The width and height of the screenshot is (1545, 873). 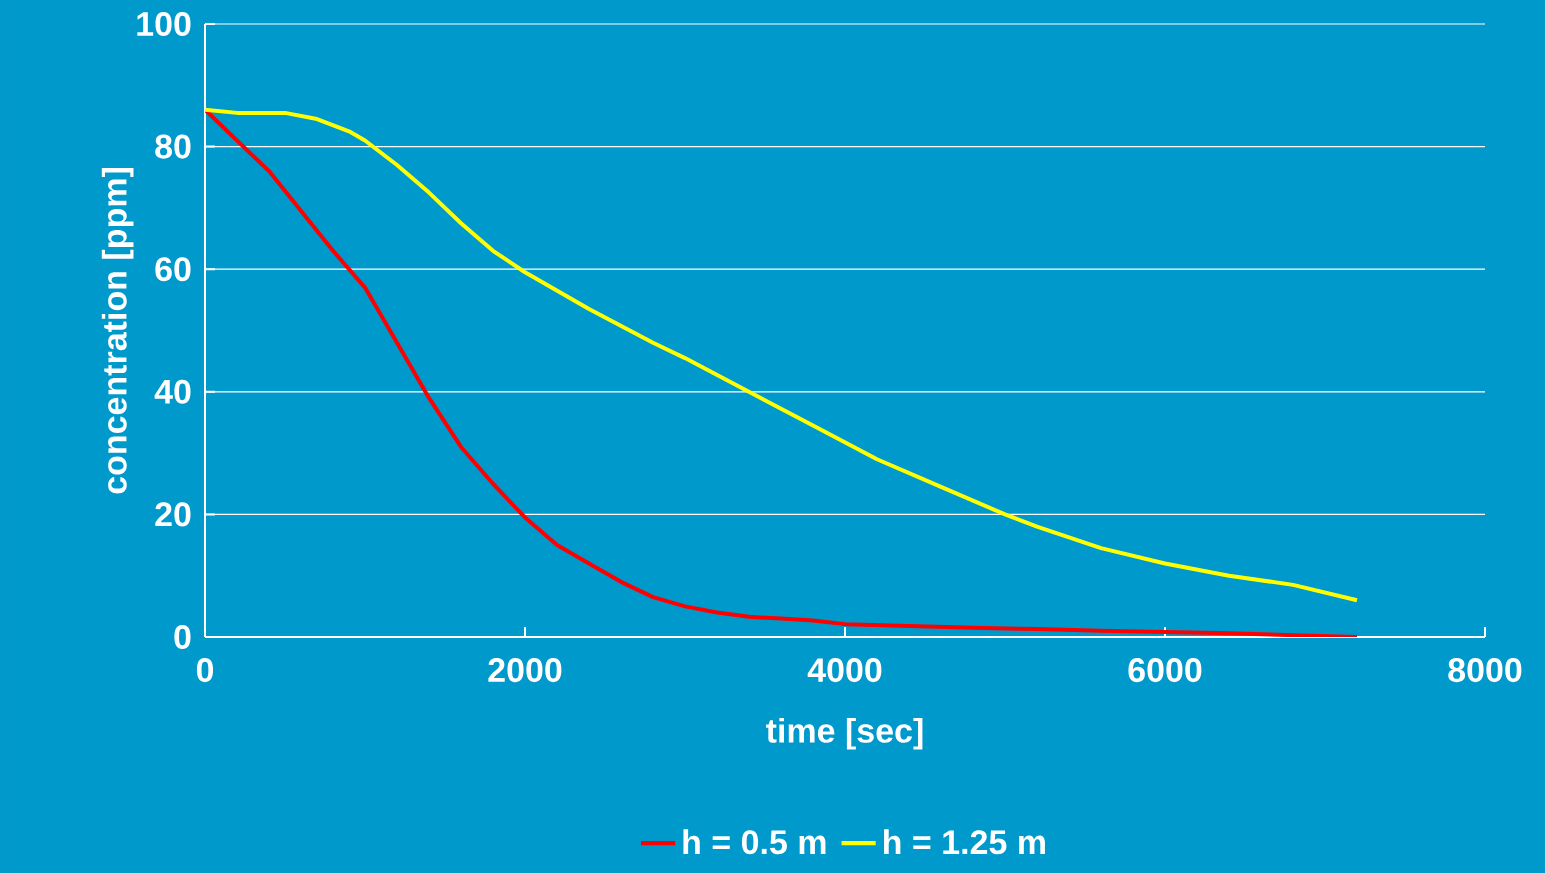 I want to click on y-tick-label: 20, so click(x=173, y=514).